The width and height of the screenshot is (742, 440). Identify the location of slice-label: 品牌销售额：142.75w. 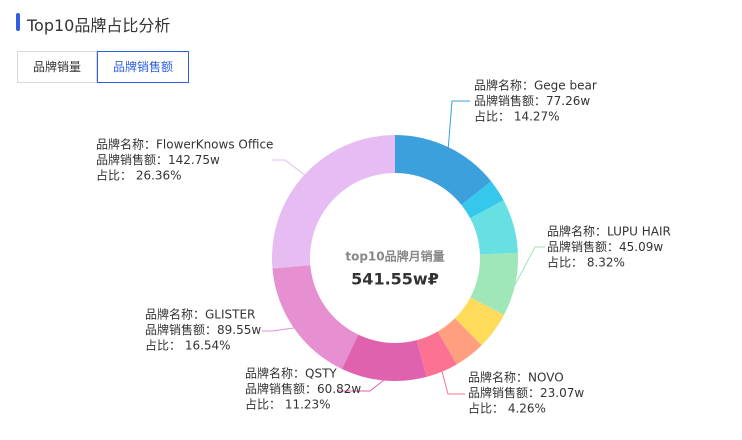
(158, 159).